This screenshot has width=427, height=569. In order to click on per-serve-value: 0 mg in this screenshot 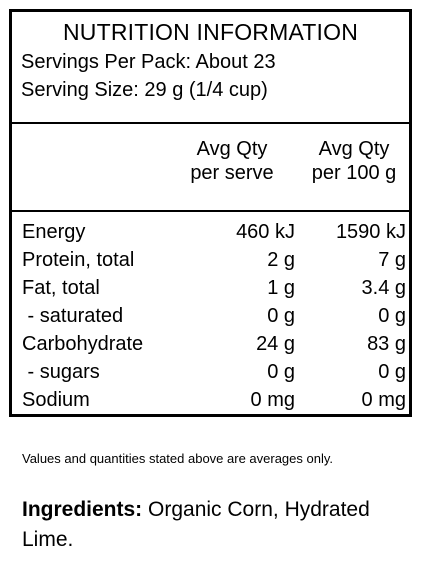, I will do `click(272, 400)`.